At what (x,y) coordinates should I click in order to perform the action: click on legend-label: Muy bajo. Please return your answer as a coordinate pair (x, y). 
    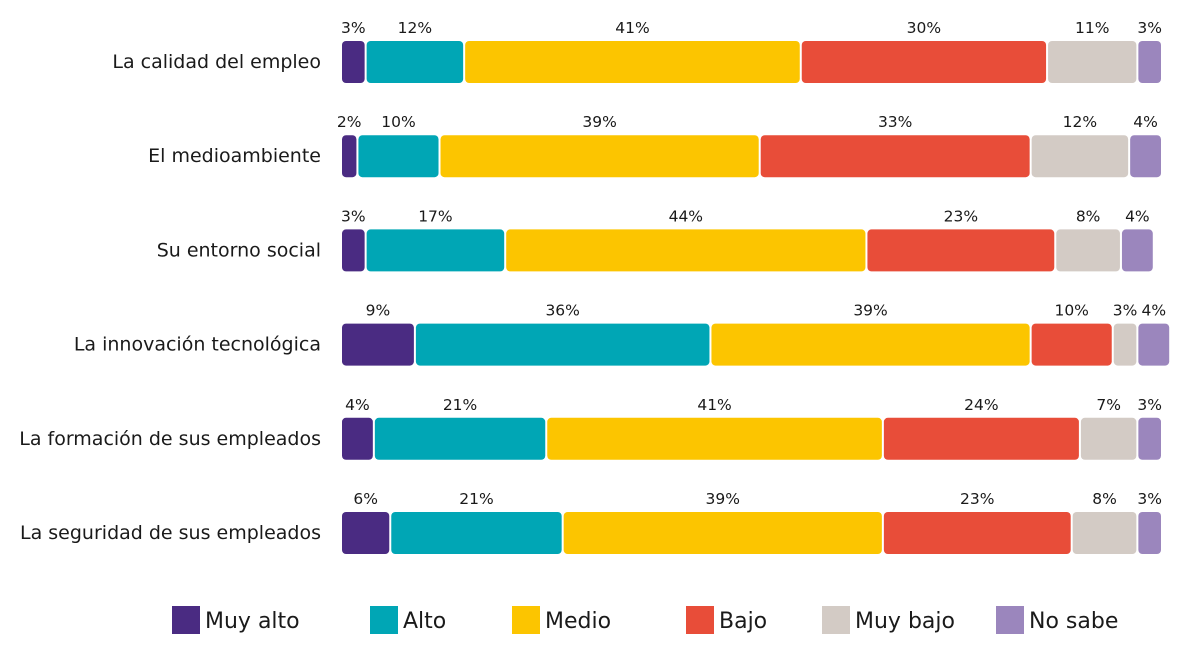
    Looking at the image, I should click on (905, 621).